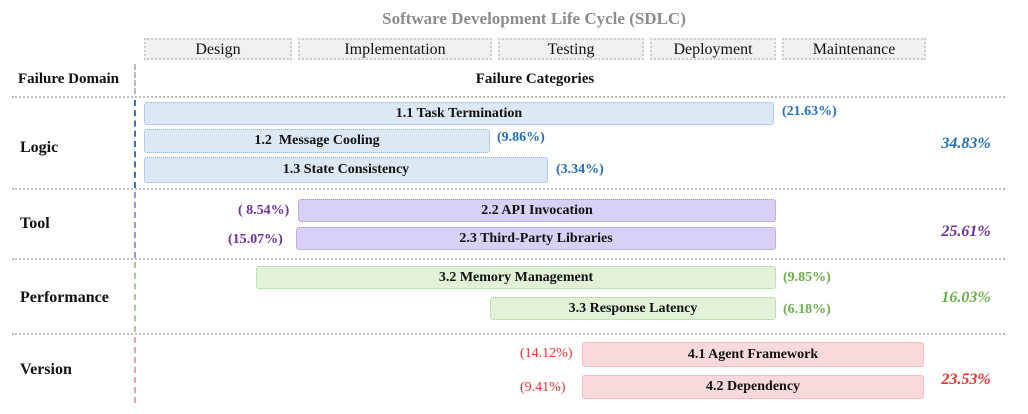  I want to click on category-box: 3.3 Response Latency, so click(633, 308).